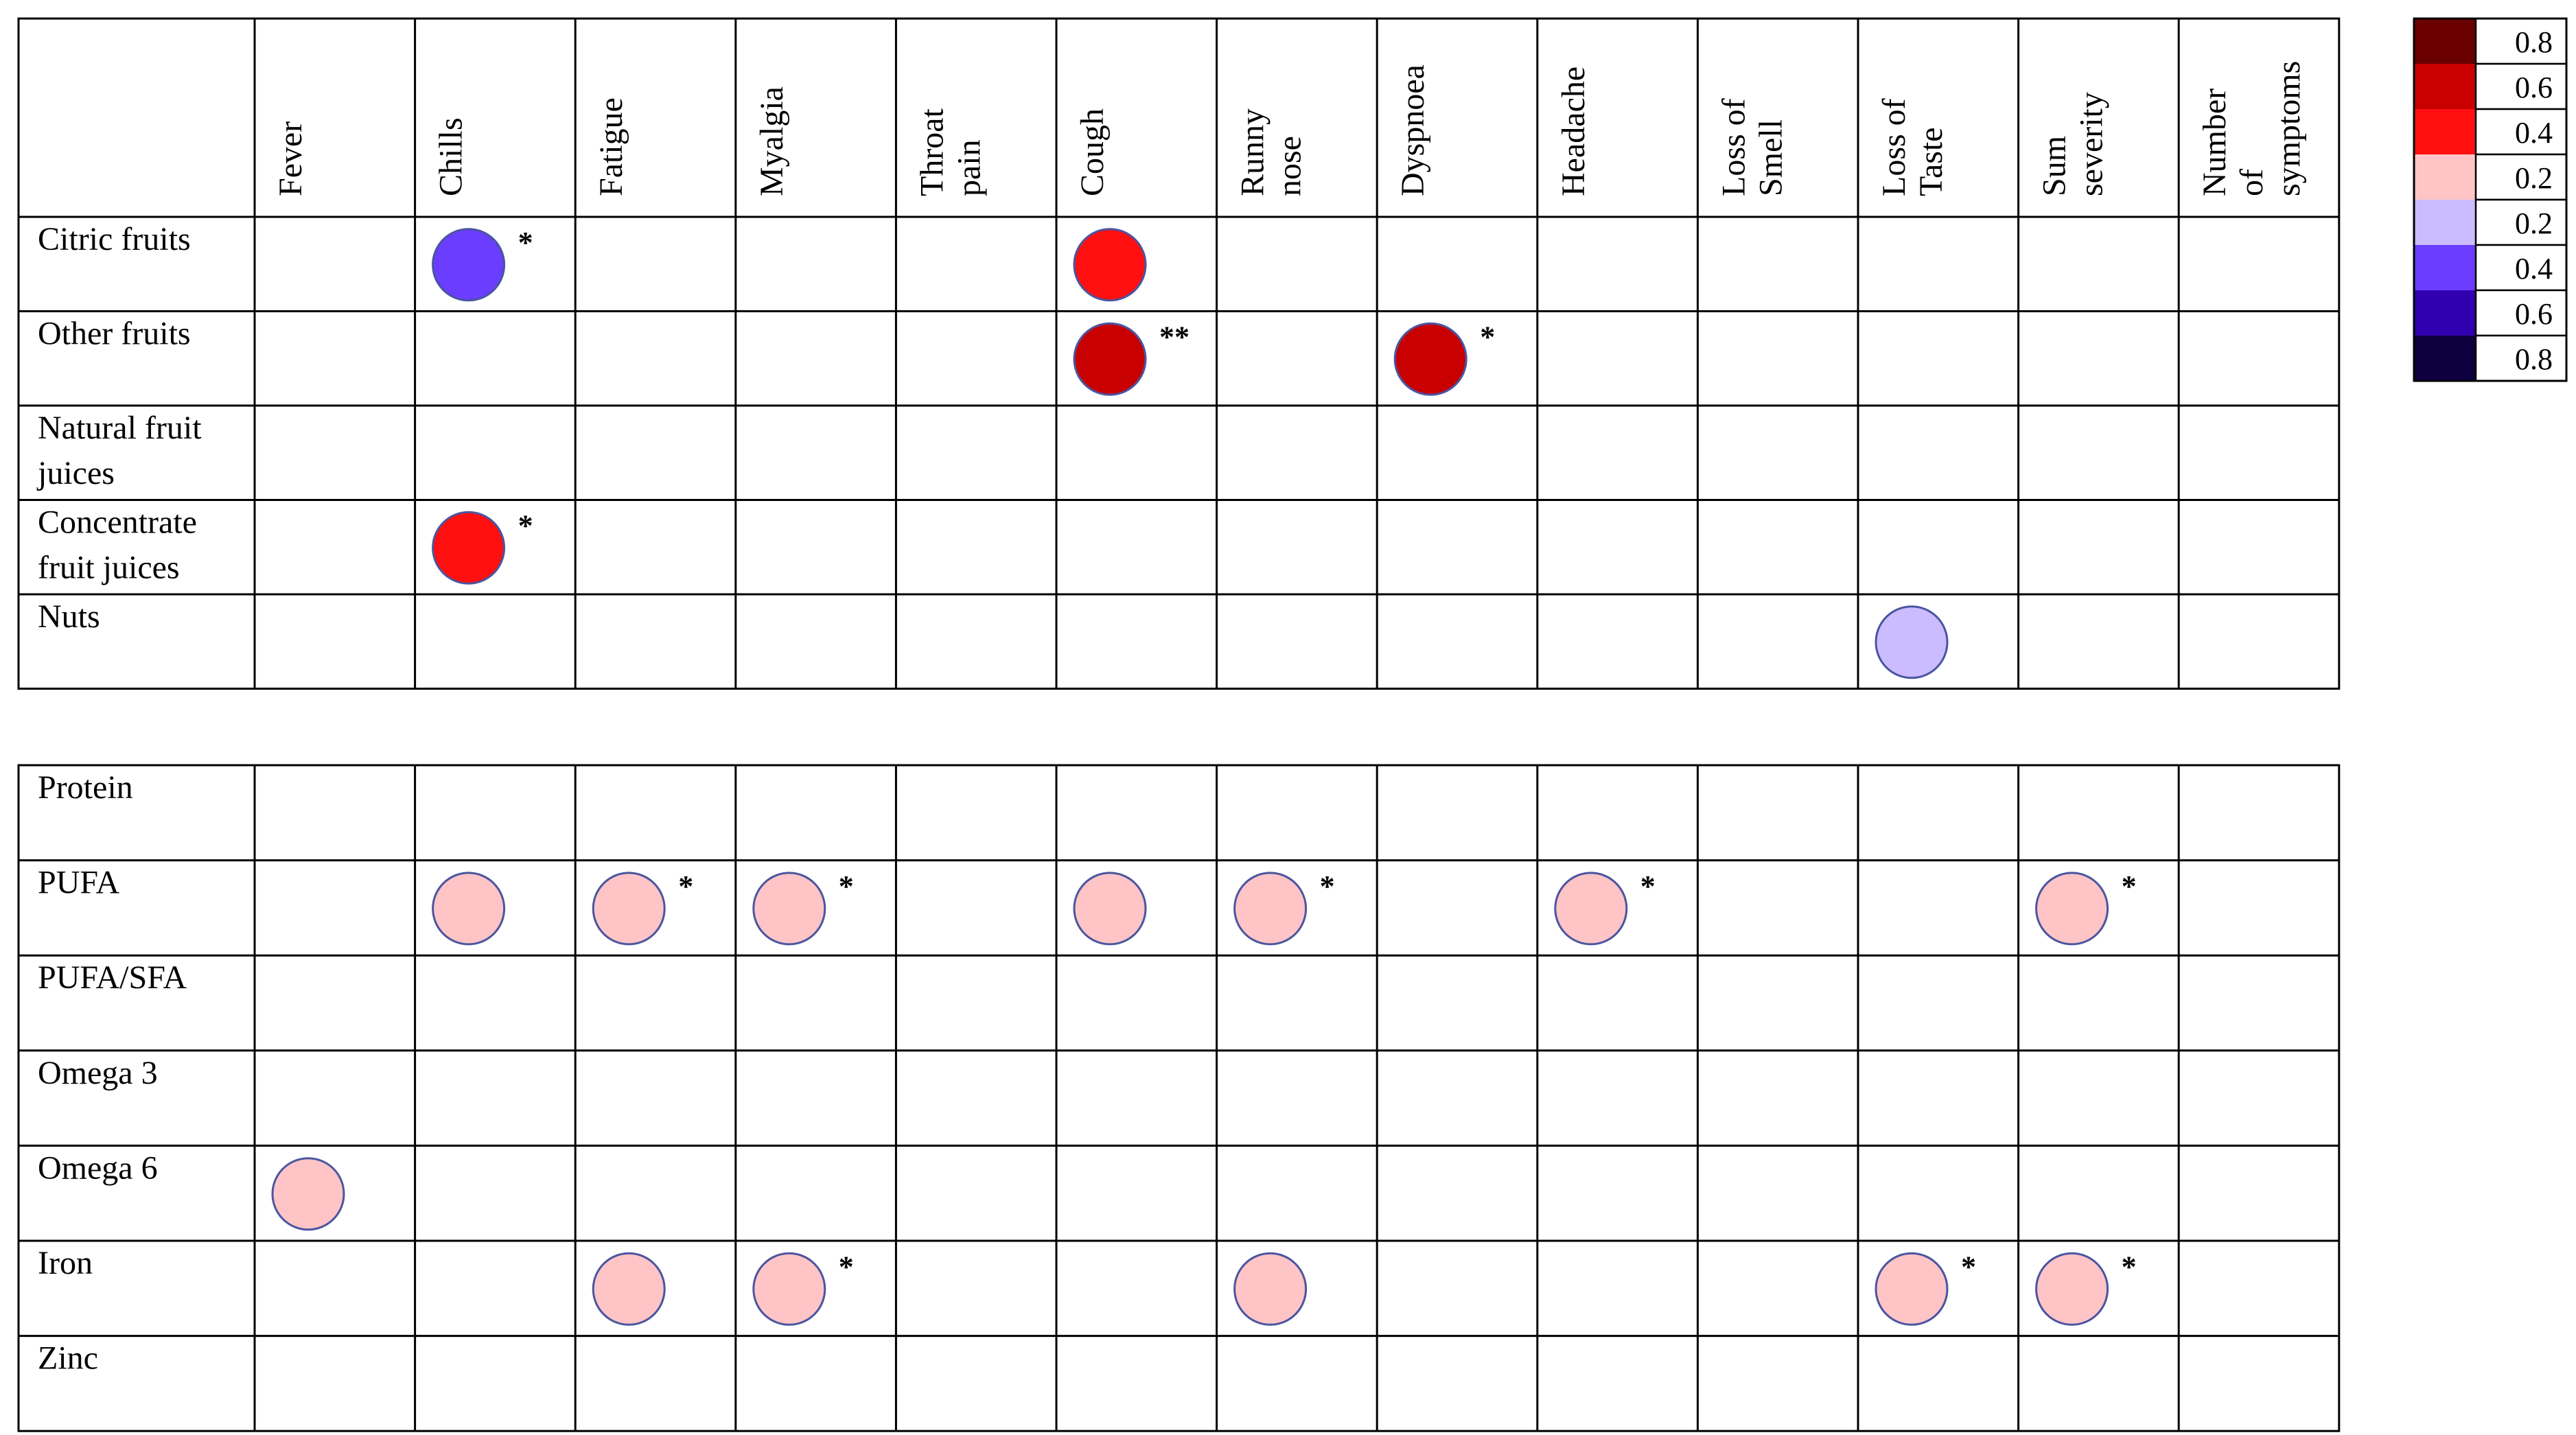  Describe the element at coordinates (114, 239) in the screenshot. I see `row-label: Citric fruits` at that location.